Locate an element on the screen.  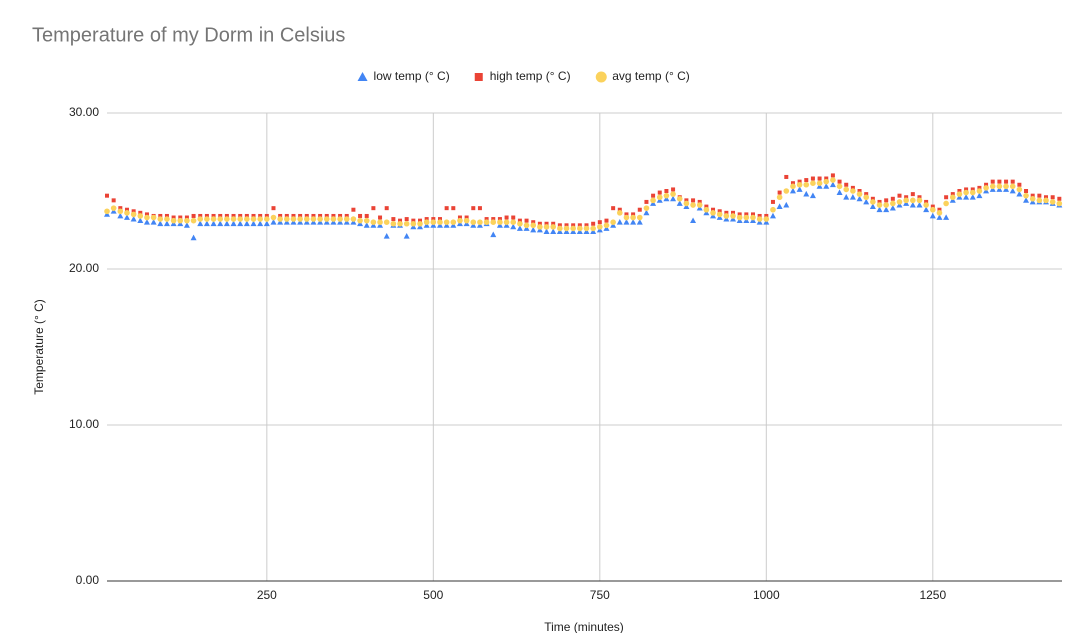
legend-label: low temp (° C) is located at coordinates (412, 76).